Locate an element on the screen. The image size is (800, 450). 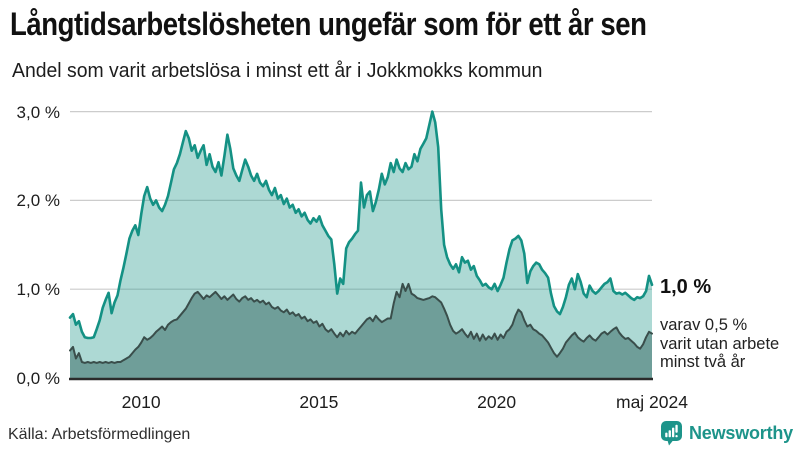
annotation-line: varit utan arbete is located at coordinates (720, 343).